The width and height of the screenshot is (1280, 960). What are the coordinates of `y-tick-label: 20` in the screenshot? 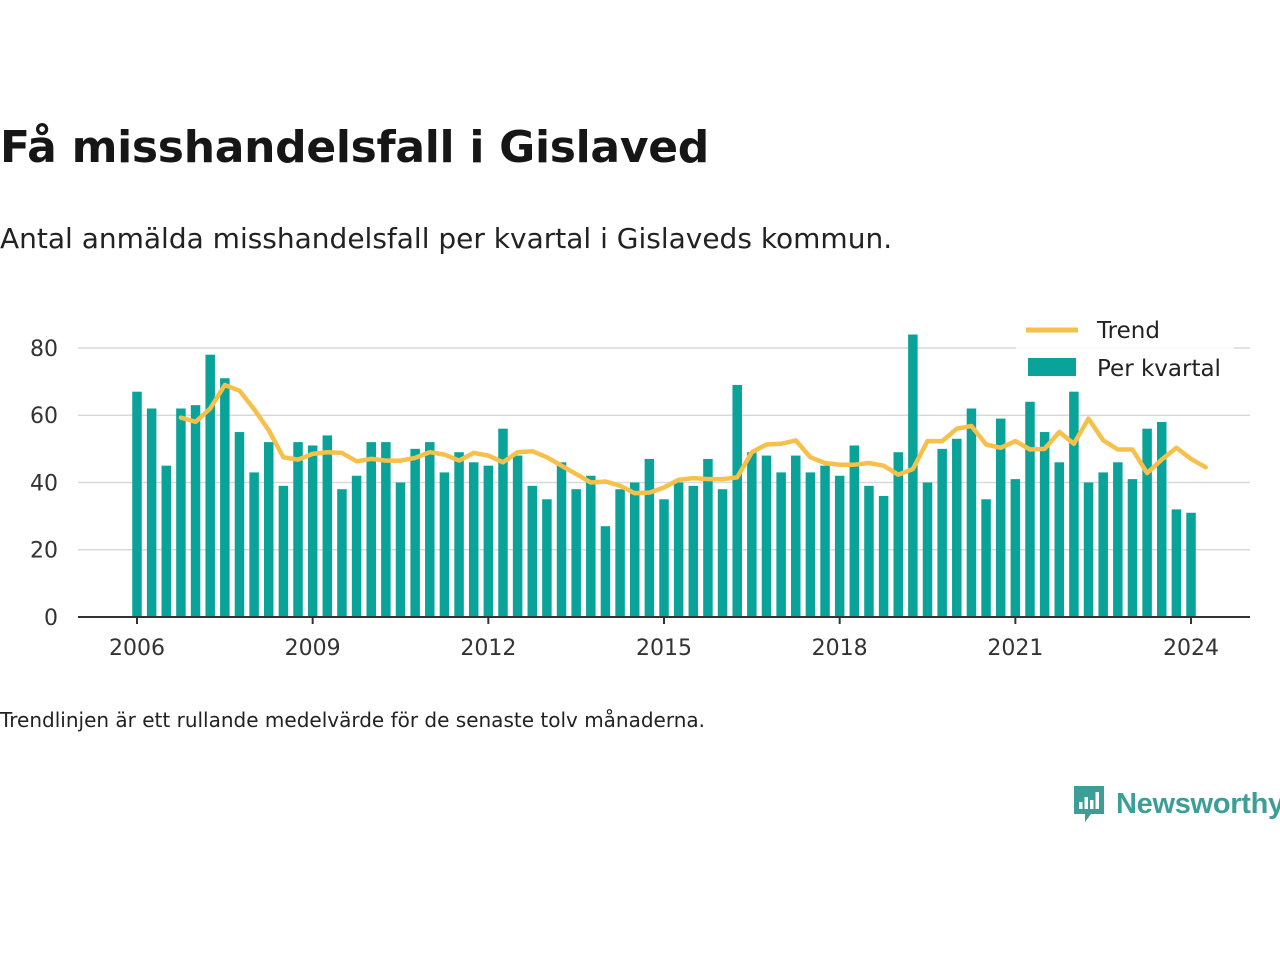 It's located at (44, 551).